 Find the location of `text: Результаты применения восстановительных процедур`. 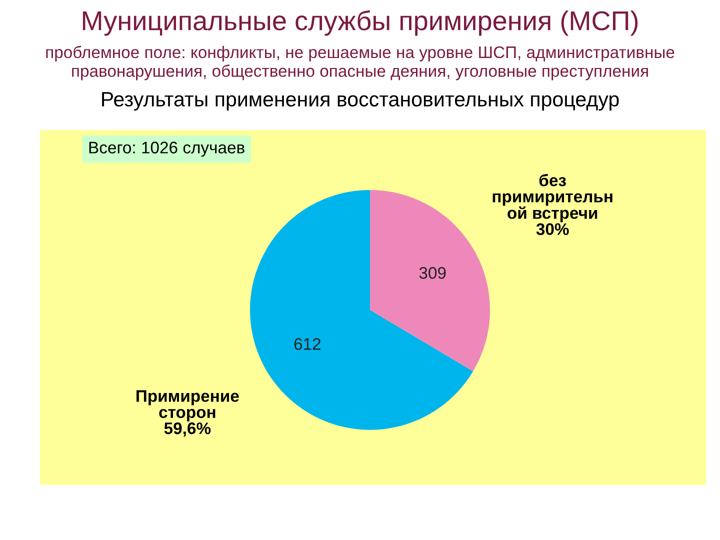

text: Результаты применения восстановительных процедур is located at coordinates (360, 101).